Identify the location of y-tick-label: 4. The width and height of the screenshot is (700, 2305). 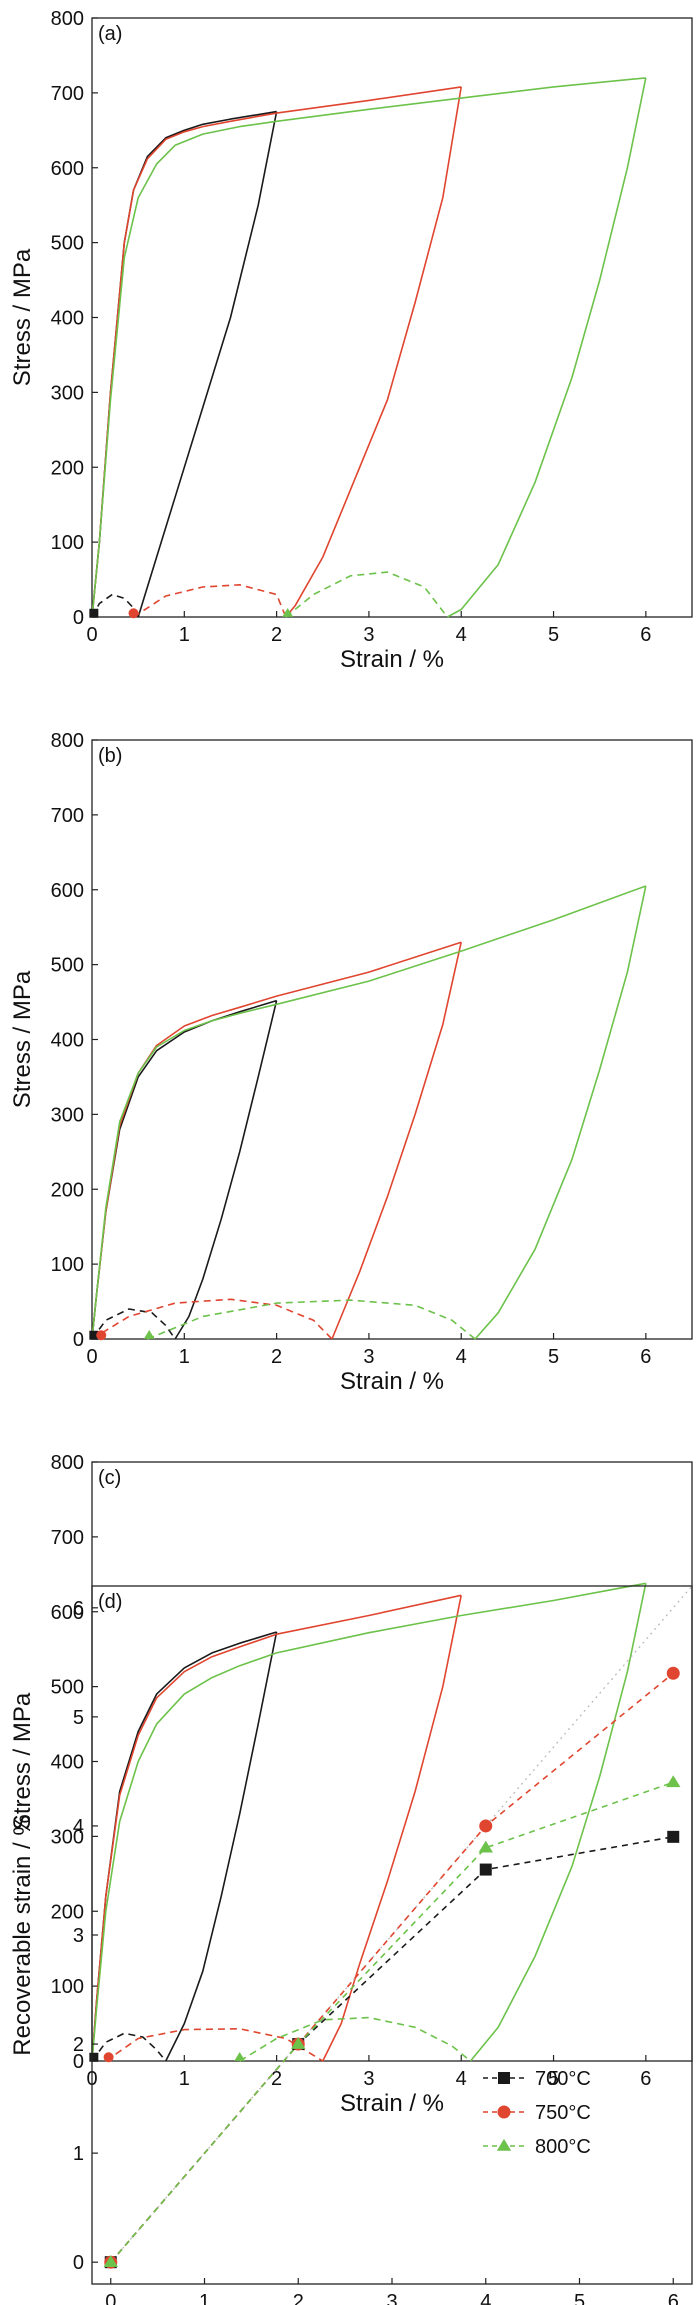
(78, 1827).